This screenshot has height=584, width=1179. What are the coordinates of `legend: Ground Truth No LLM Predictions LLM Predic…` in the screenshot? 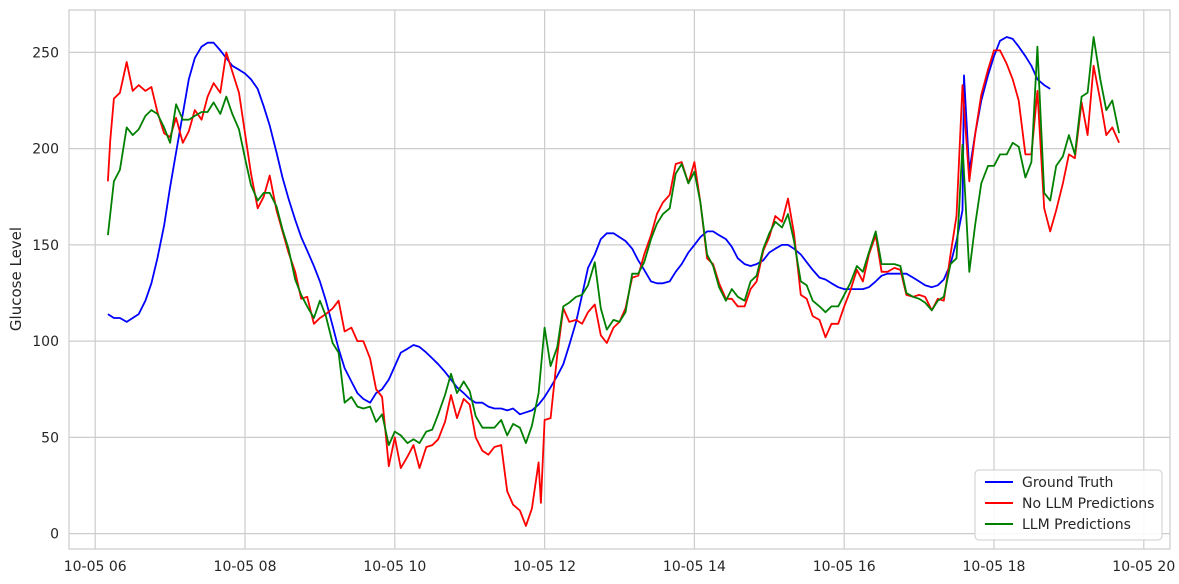 It's located at (1068, 505).